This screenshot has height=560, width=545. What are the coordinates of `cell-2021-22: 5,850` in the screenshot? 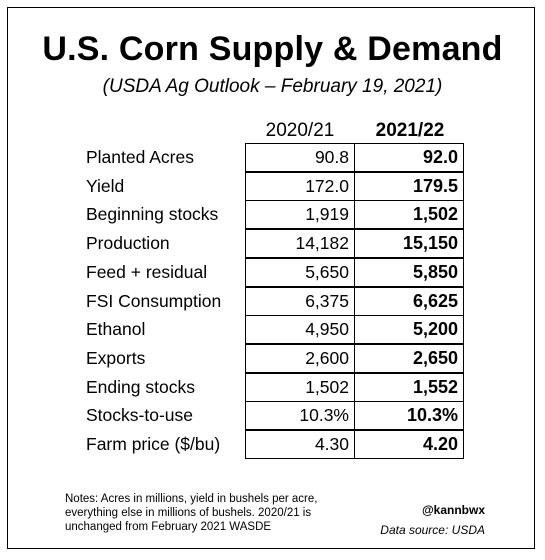 It's located at (409, 272).